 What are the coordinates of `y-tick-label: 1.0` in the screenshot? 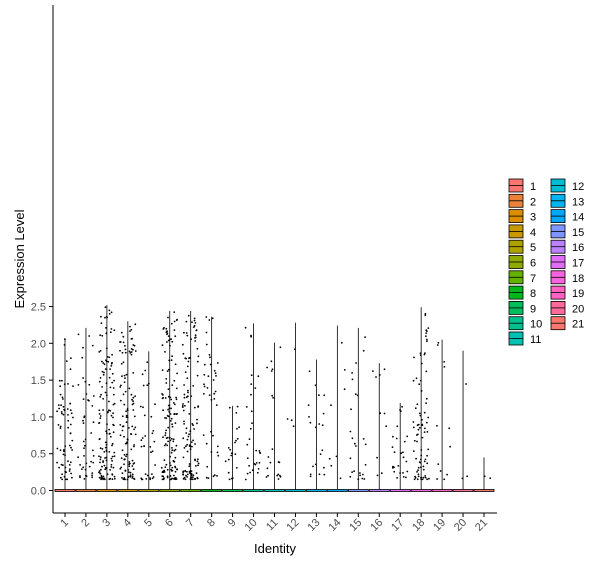 It's located at (38, 418).